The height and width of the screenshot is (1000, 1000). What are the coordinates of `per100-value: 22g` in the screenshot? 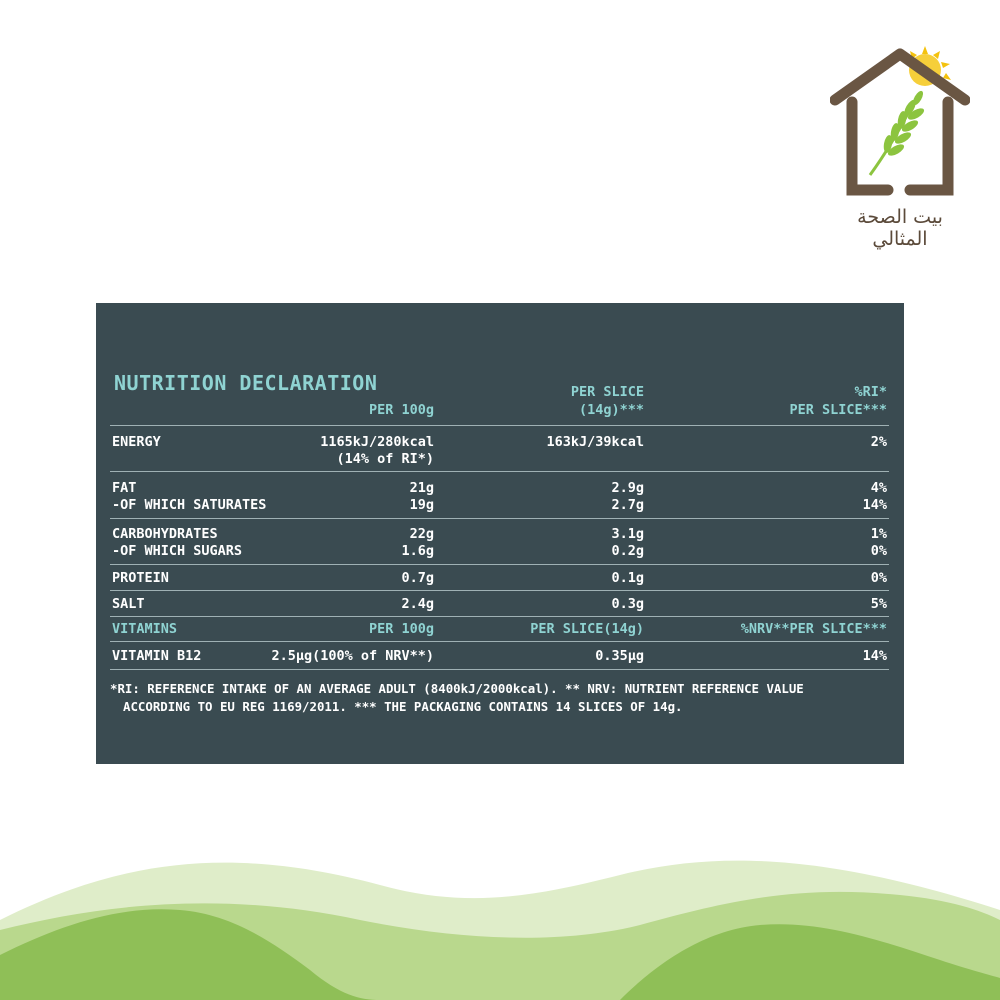 It's located at (421, 534).